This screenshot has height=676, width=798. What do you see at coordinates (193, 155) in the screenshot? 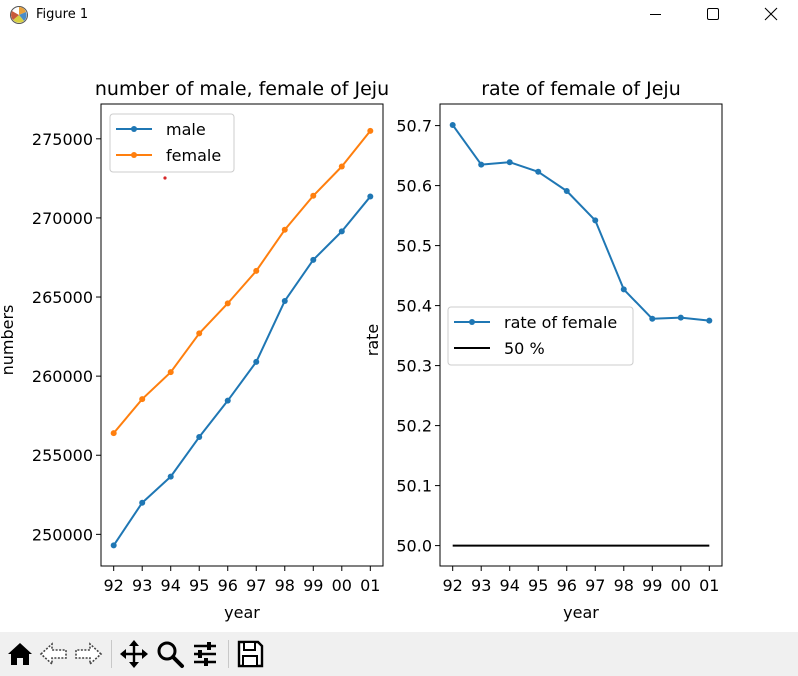
I see `legend-label: female` at bounding box center [193, 155].